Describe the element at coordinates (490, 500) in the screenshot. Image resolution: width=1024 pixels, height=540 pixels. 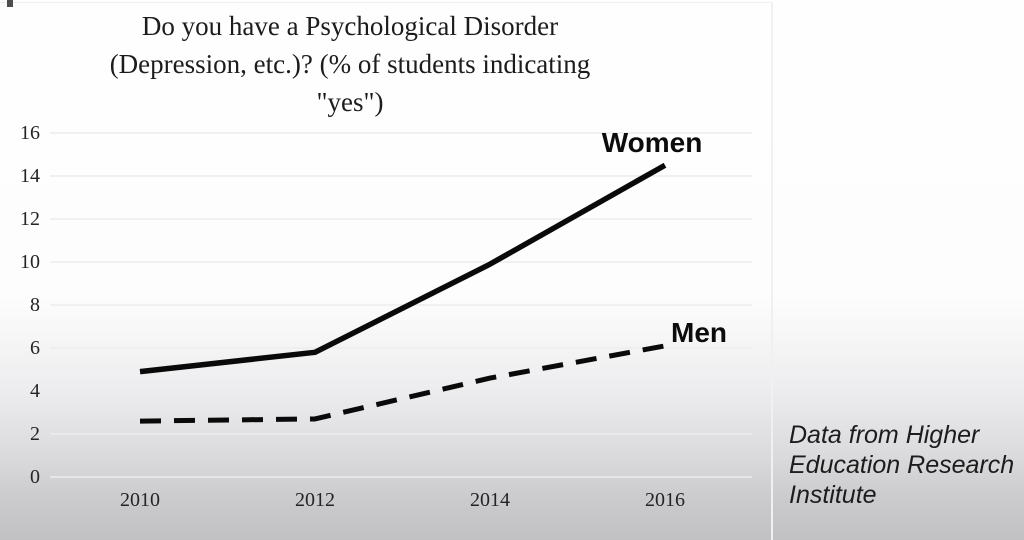
I see `x-tick-label: 2014` at that location.